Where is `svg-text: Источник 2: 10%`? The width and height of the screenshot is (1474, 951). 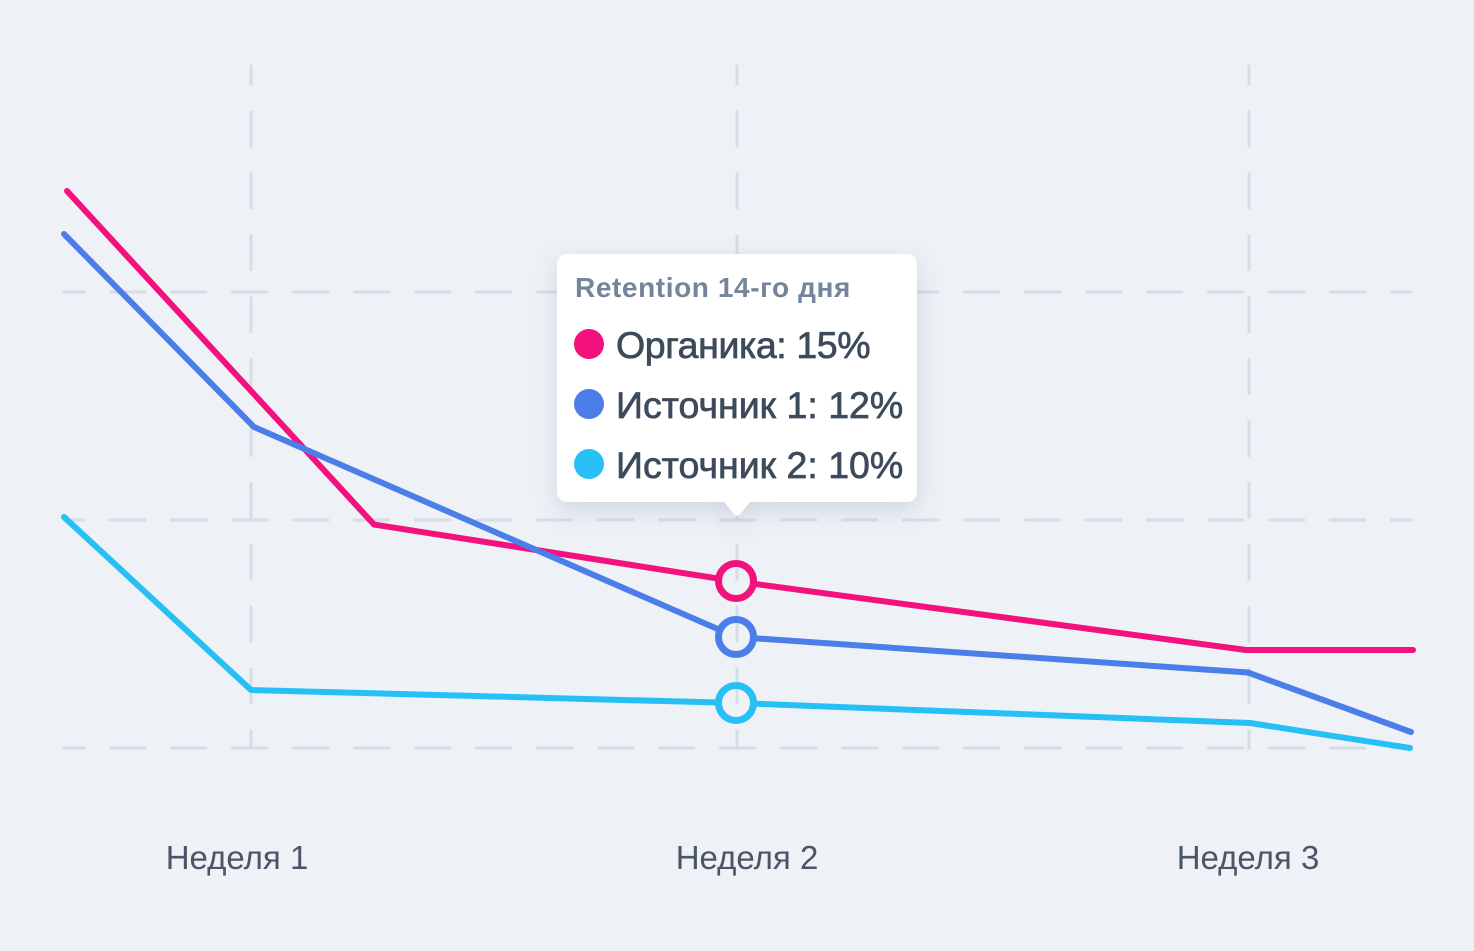
svg-text: Источник 2: 10% is located at coordinates (759, 465).